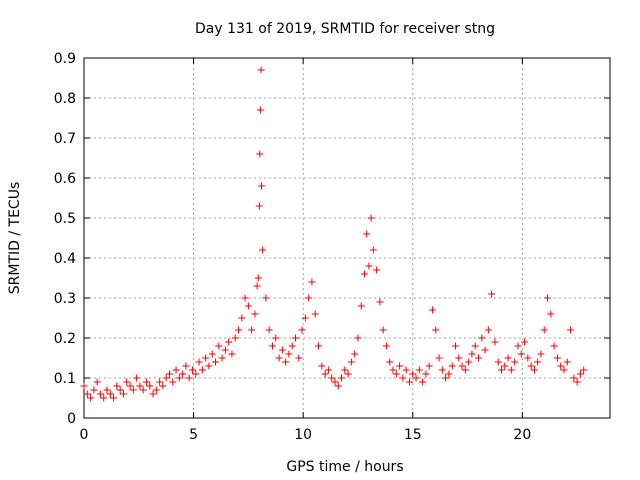  Describe the element at coordinates (65, 179) in the screenshot. I see `y-tick-label: 0.6` at that location.